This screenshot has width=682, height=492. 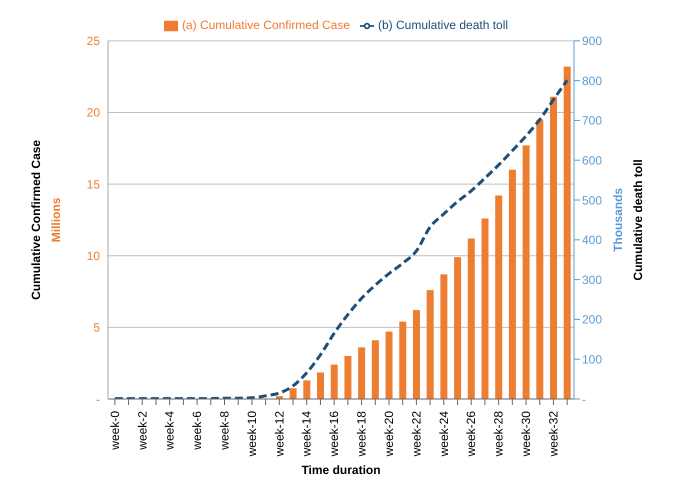 What do you see at coordinates (638, 220) in the screenshot?
I see `y2-axis-title: Cumulative death toll` at bounding box center [638, 220].